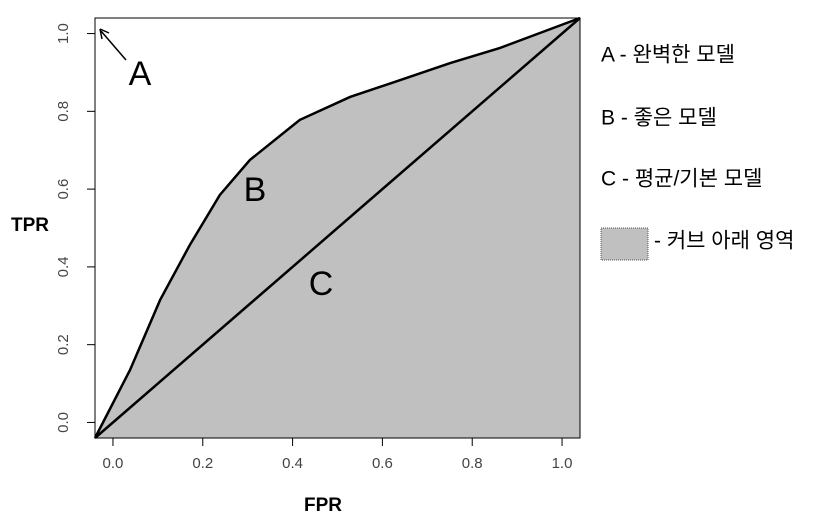 The width and height of the screenshot is (832, 518). I want to click on legend-entry: A - 완벽한 모델, so click(668, 55).